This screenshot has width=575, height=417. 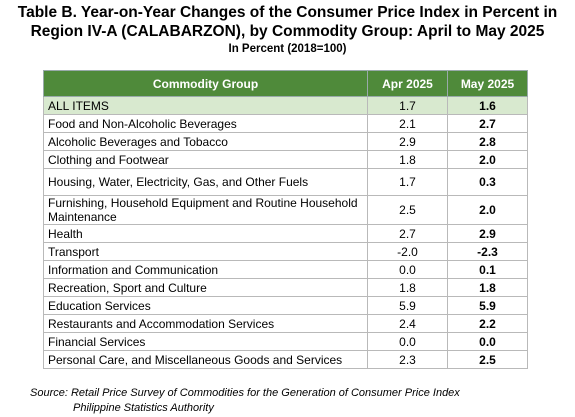 I want to click on table-row: Alcoholic Beverages and Tobacco 2.9 2.8, so click(x=285, y=141).